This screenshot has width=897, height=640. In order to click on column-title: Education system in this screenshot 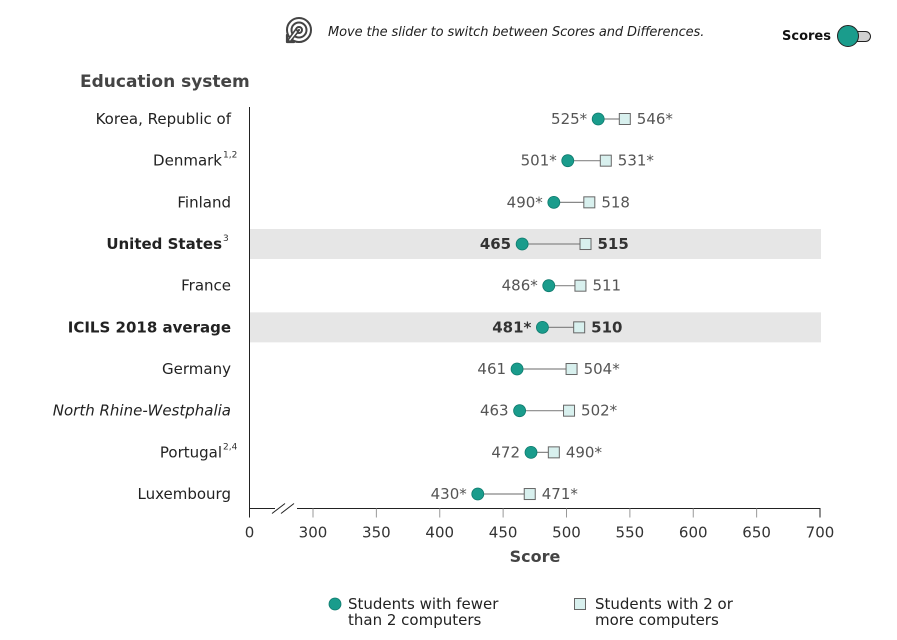, I will do `click(165, 82)`.